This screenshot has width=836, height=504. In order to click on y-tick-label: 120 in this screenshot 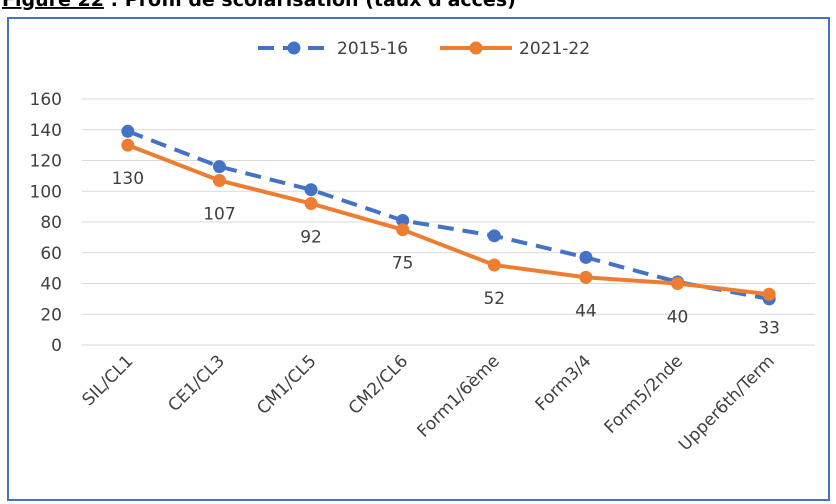, I will do `click(46, 162)`.